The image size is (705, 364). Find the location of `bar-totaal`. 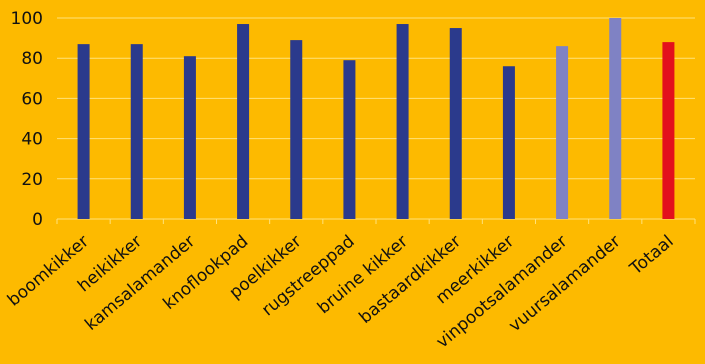

bar-totaal is located at coordinates (668, 131).